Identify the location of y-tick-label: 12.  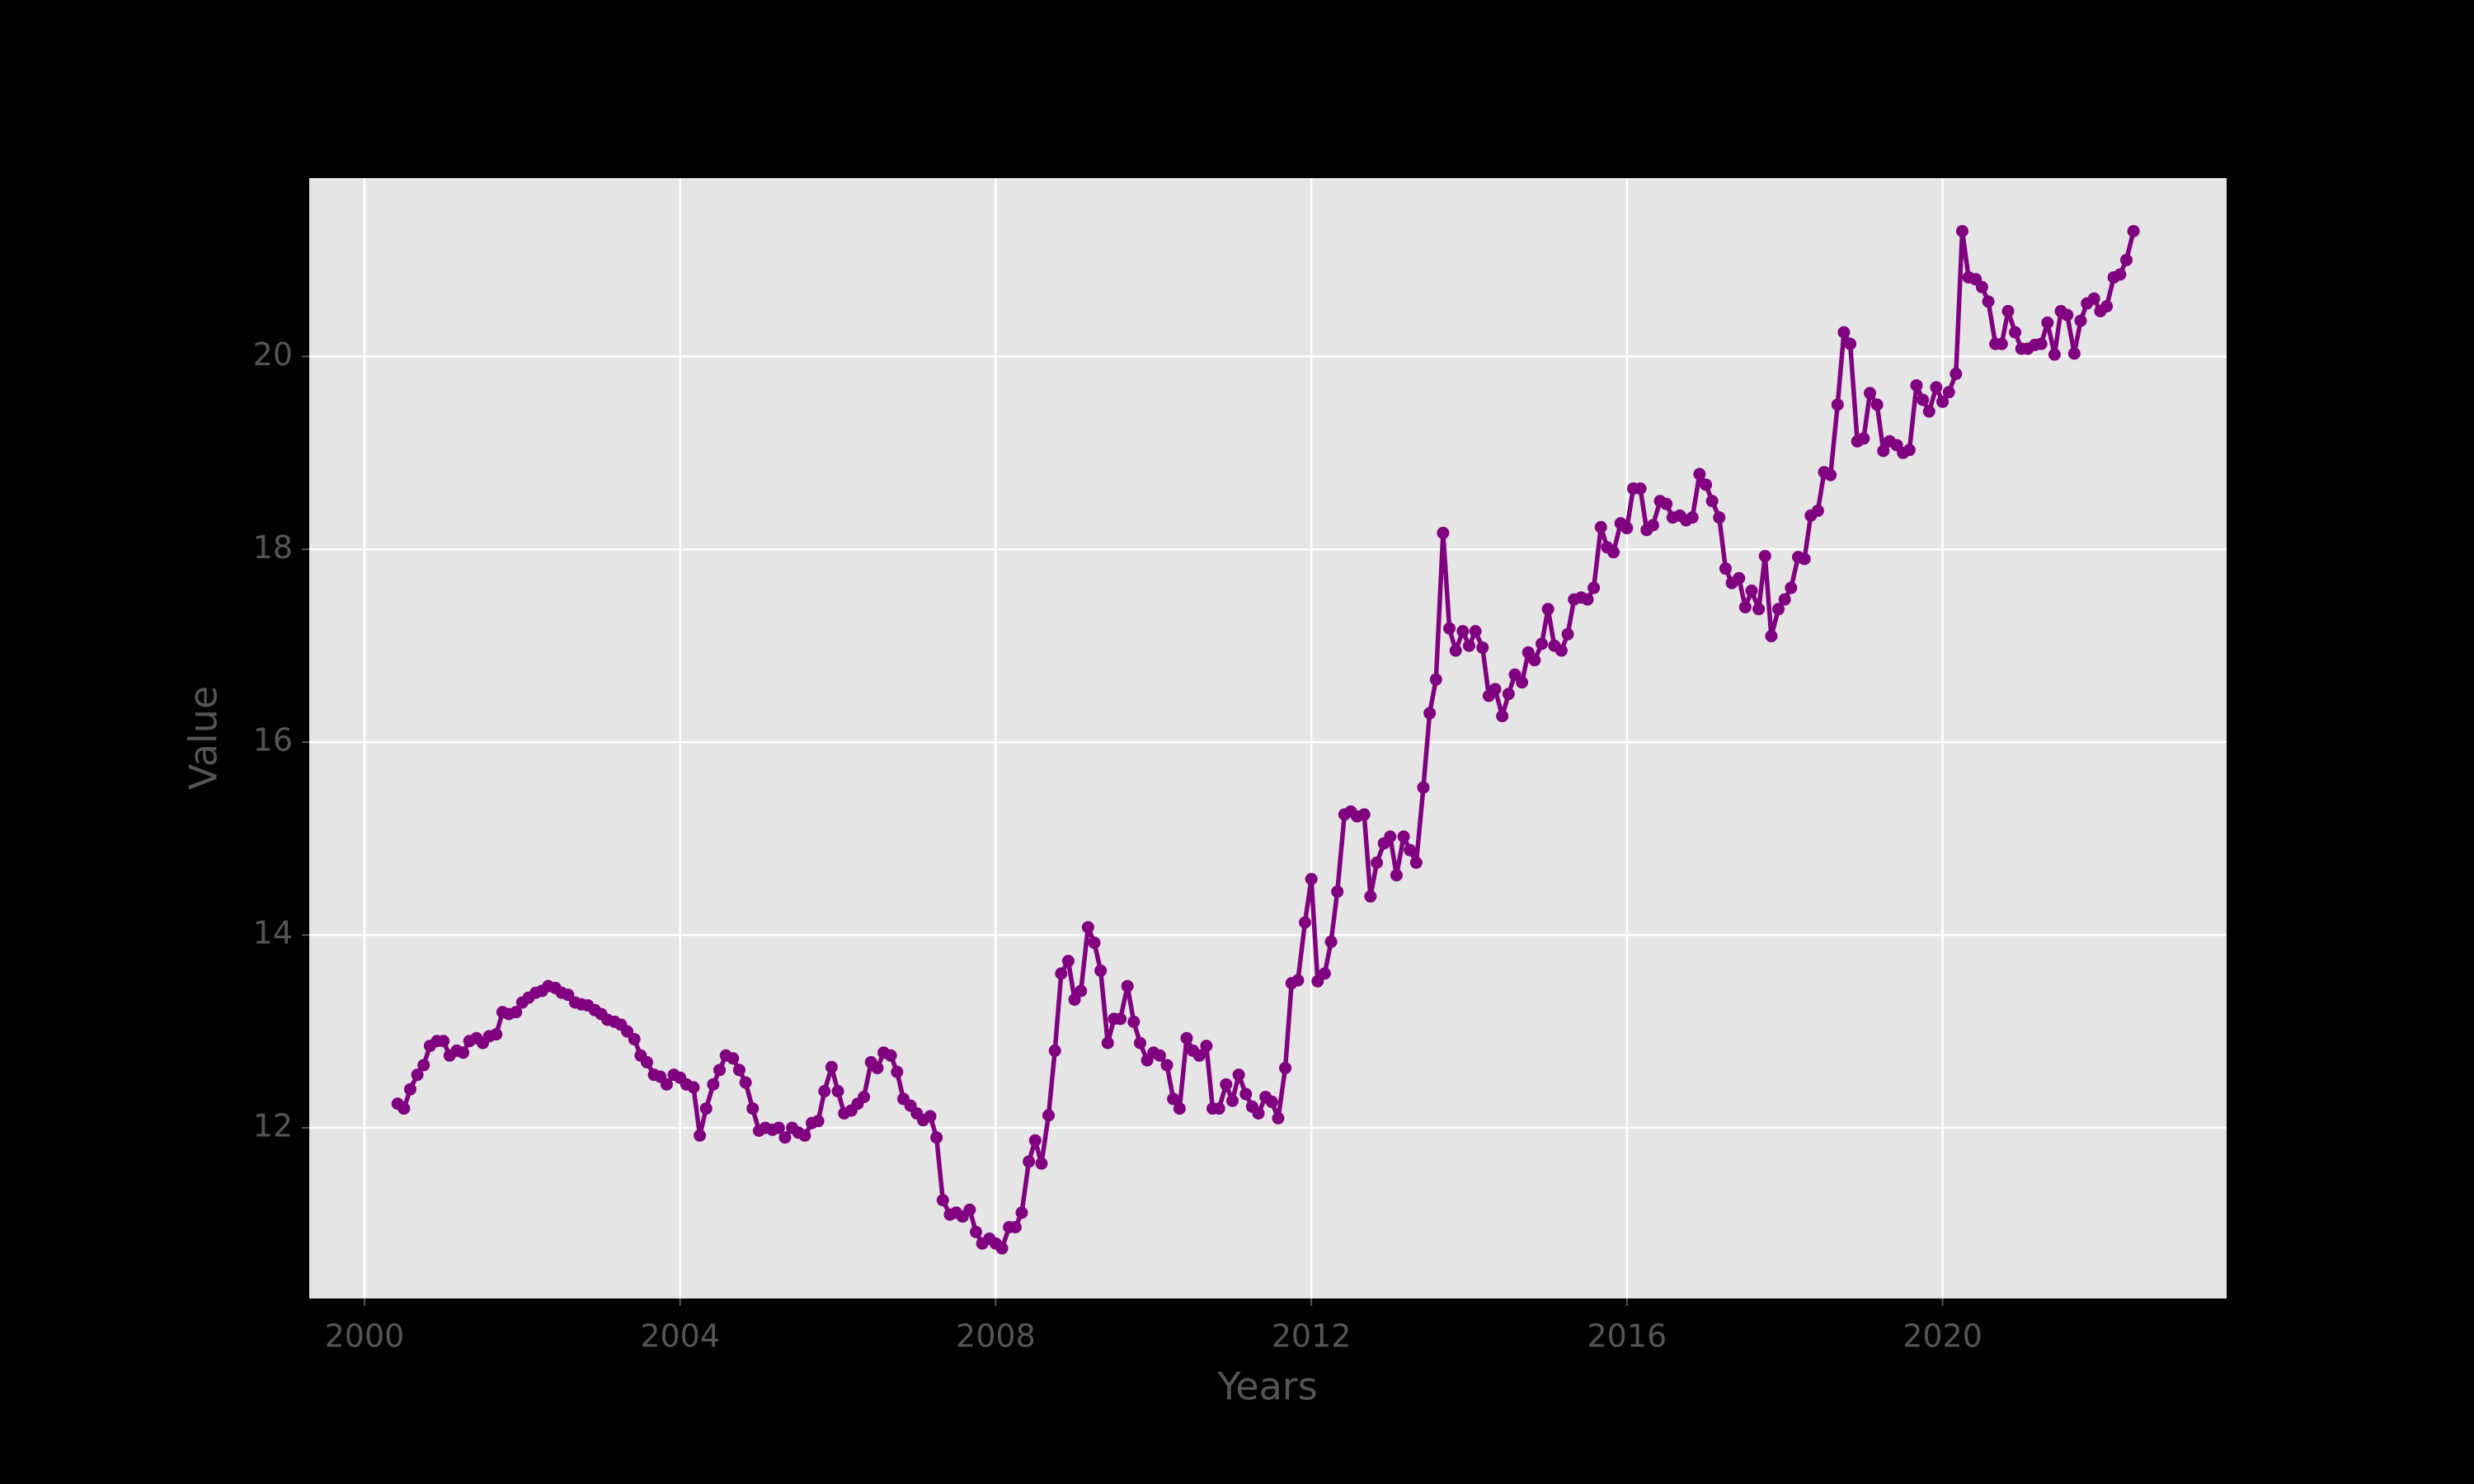
(273, 1125).